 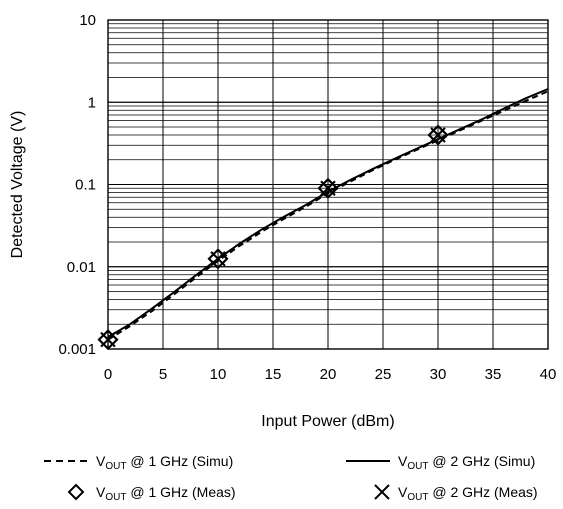 What do you see at coordinates (327, 421) in the screenshot?
I see `x-axis-label: Input Power (dBm)` at bounding box center [327, 421].